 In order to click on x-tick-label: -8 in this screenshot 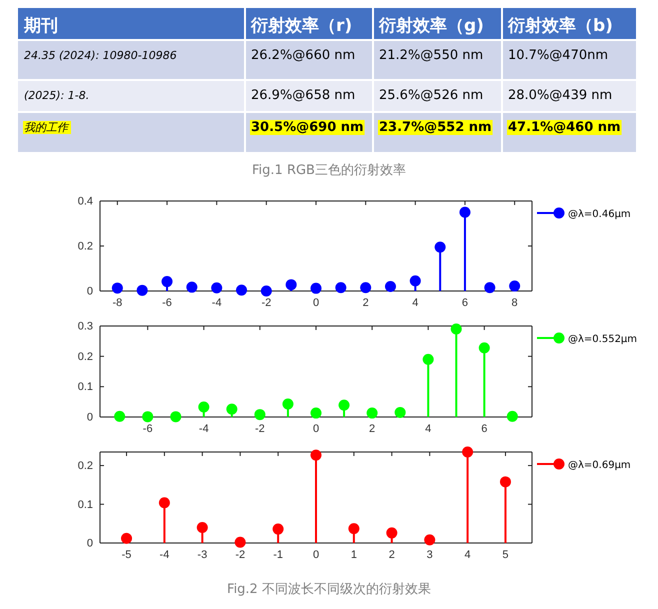, I will do `click(117, 302)`.